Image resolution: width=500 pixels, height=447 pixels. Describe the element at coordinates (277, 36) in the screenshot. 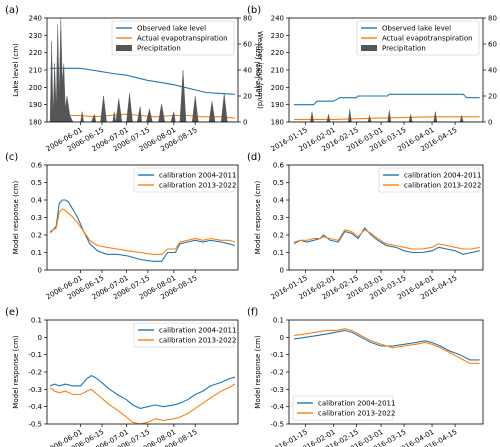

I see `y-tick-label: 230` at that location.